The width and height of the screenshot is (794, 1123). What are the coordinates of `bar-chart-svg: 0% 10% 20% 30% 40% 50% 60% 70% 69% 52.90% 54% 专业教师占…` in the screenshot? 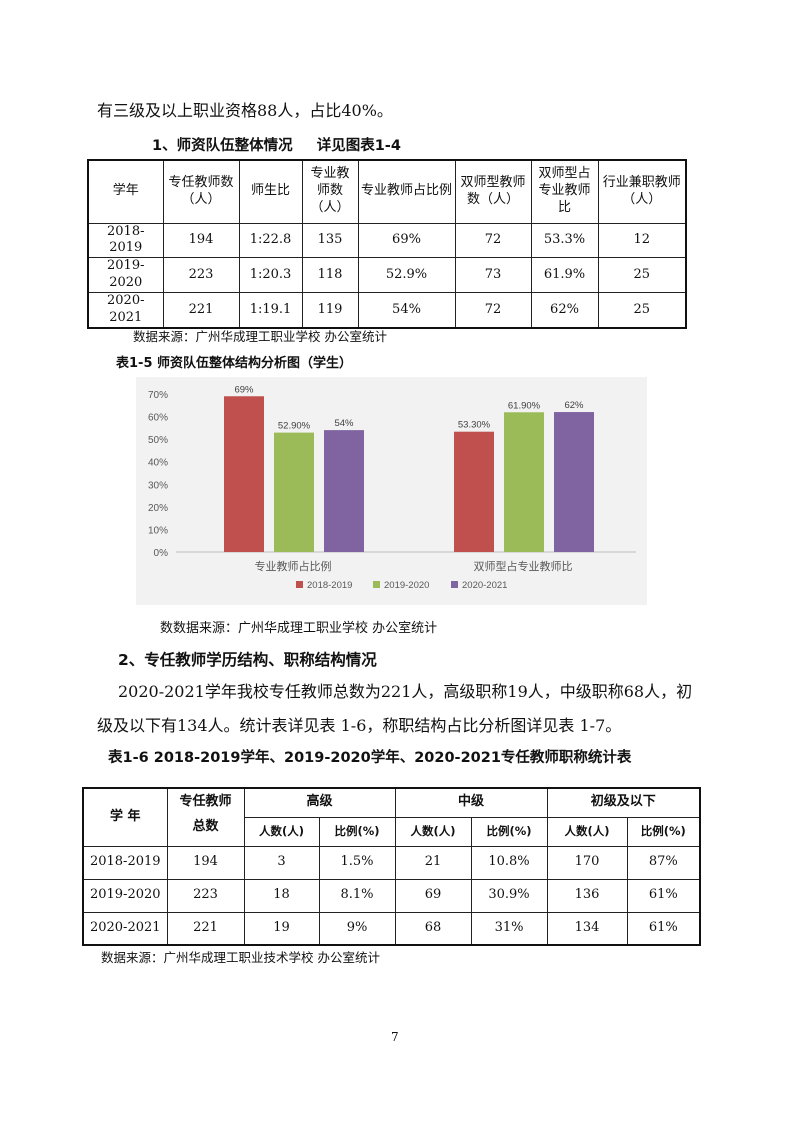 It's located at (392, 487).